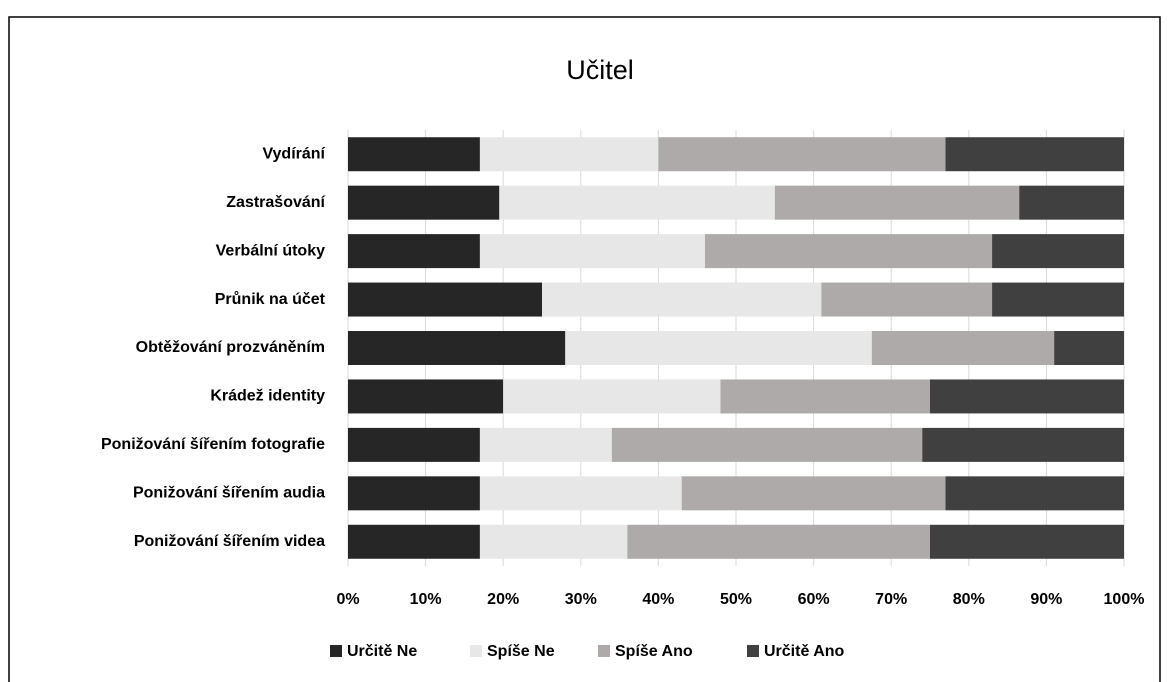  I want to click on x-tick-label: 100%, so click(1124, 599).